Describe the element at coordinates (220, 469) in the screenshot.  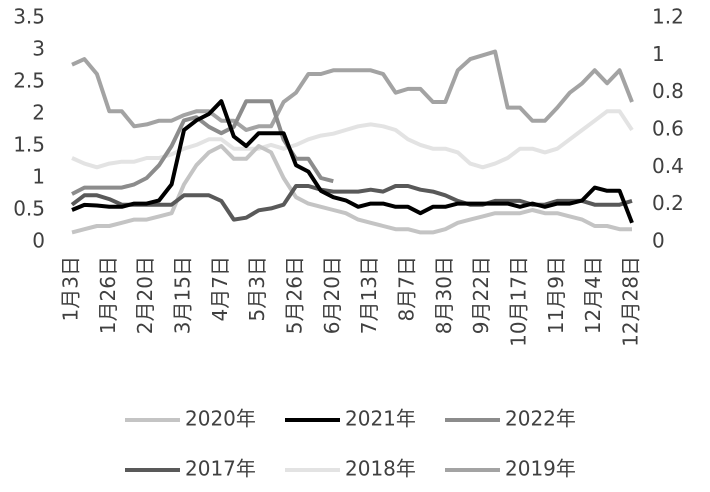
I see `legend-label: 2017年` at that location.